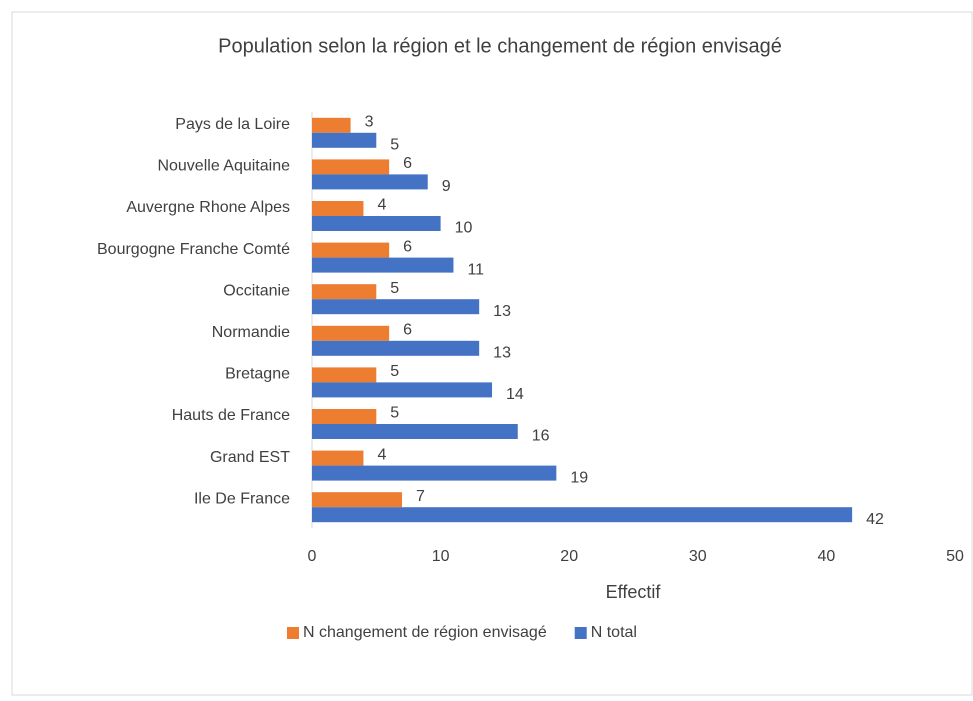 This screenshot has width=973, height=701. Describe the element at coordinates (251, 332) in the screenshot. I see `y-tick-label: Normandie` at that location.